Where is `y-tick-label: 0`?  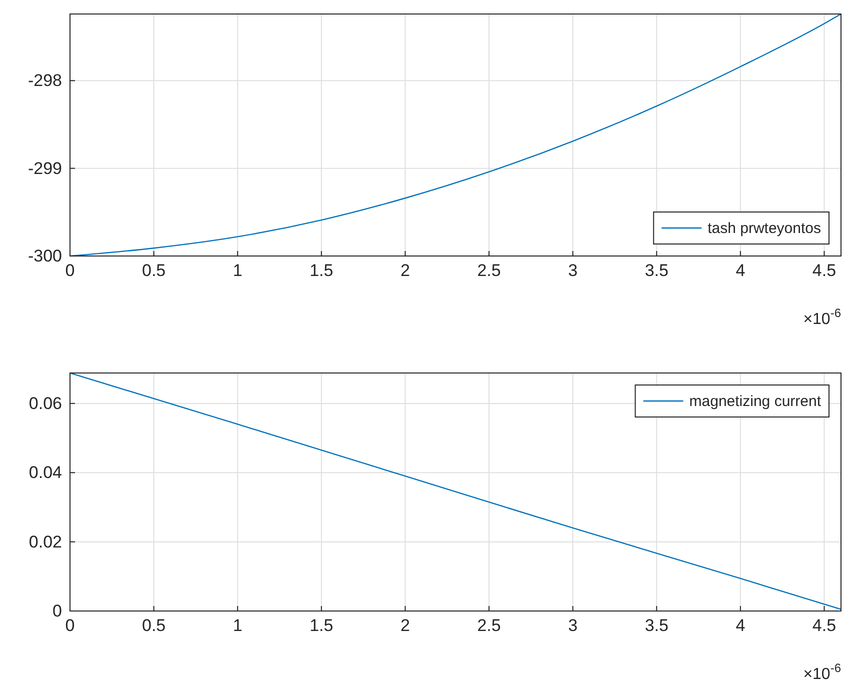
y-tick-label: 0 is located at coordinates (57, 610).